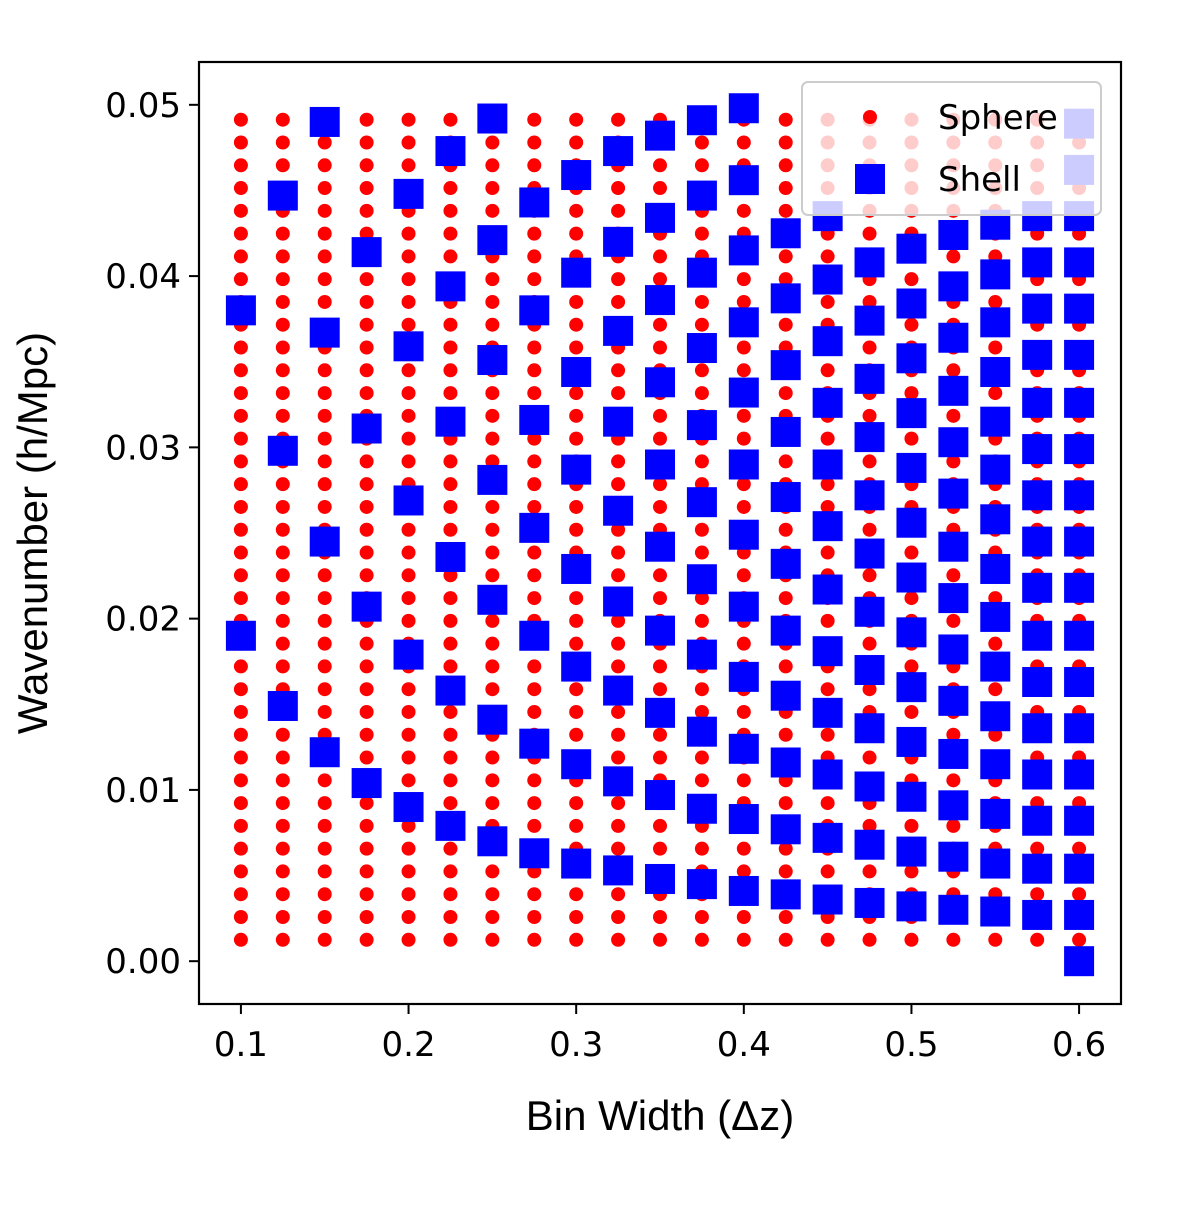 Image resolution: width=1200 pixels, height=1205 pixels. I want to click on y-tick-label: 0.02, so click(143, 620).